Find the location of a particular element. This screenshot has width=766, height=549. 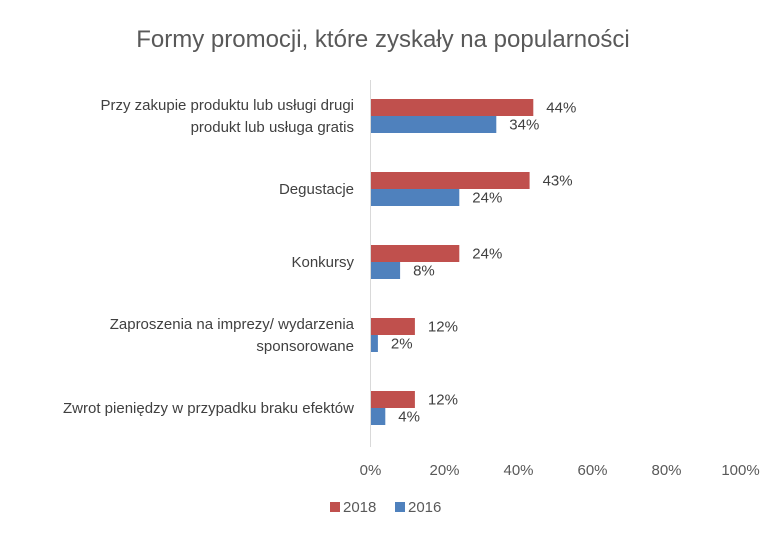

legend: 2018 2016 is located at coordinates (385, 507).